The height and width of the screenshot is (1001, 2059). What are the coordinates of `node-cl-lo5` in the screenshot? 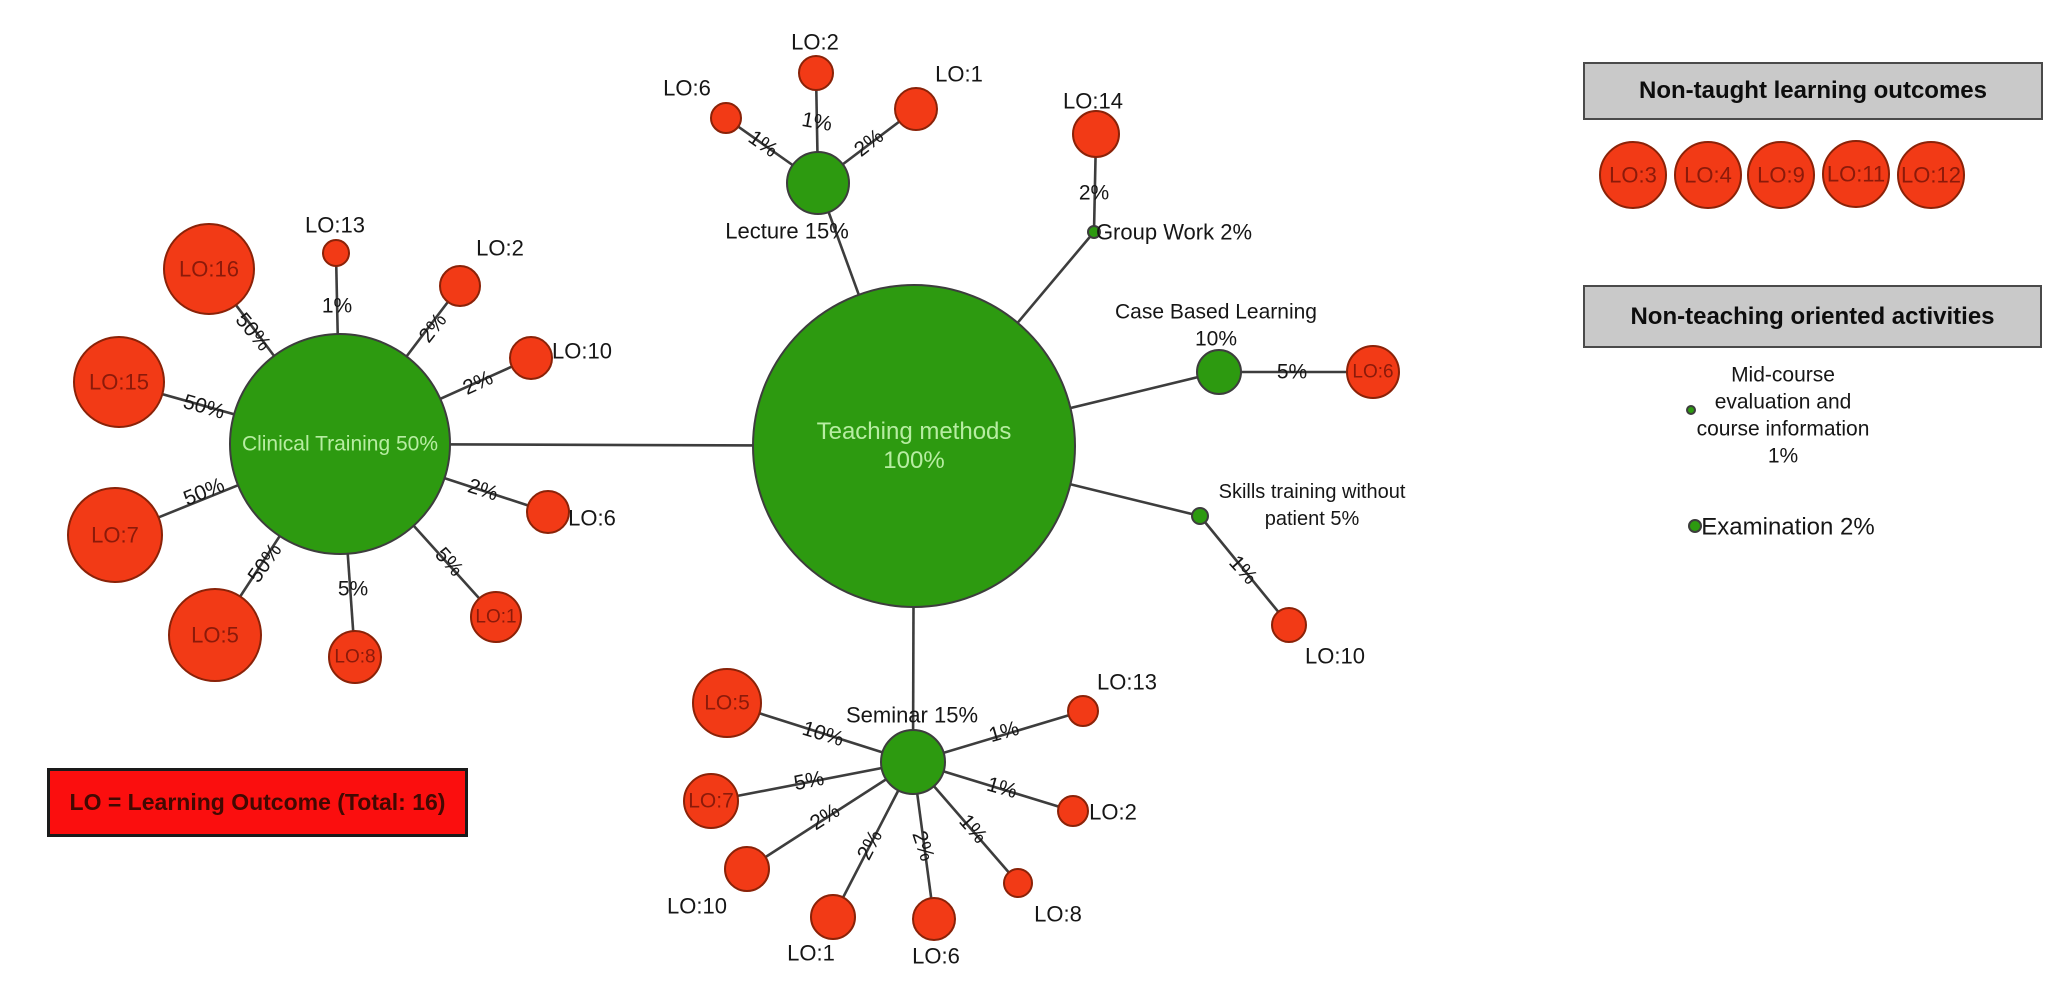 It's located at (215, 635).